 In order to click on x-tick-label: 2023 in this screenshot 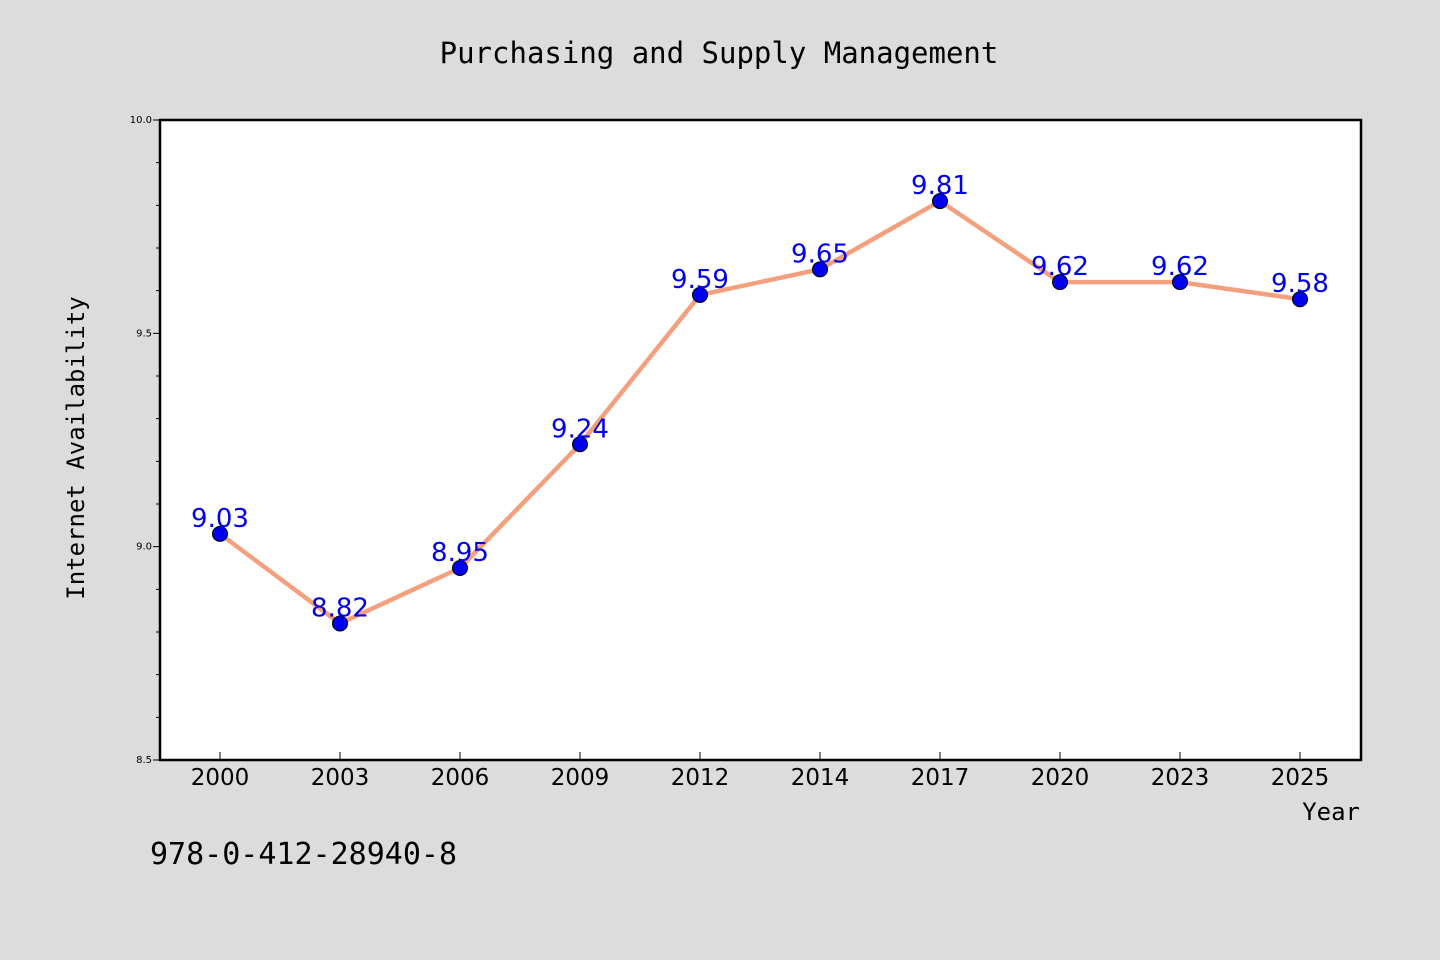, I will do `click(1180, 778)`.